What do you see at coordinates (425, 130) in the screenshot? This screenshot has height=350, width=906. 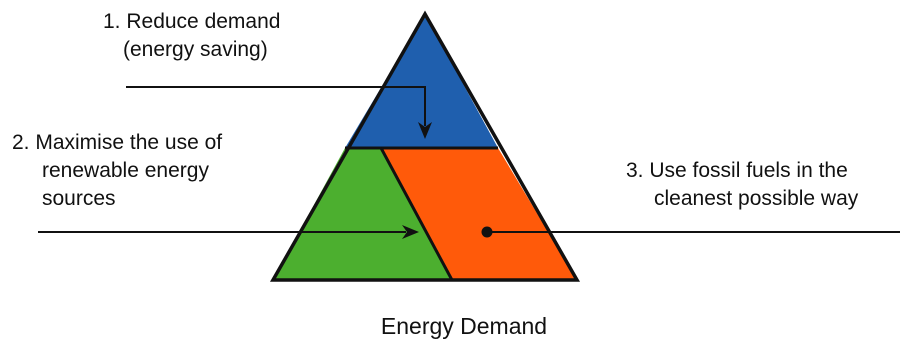 I see `arrowhead-reduce-demand` at bounding box center [425, 130].